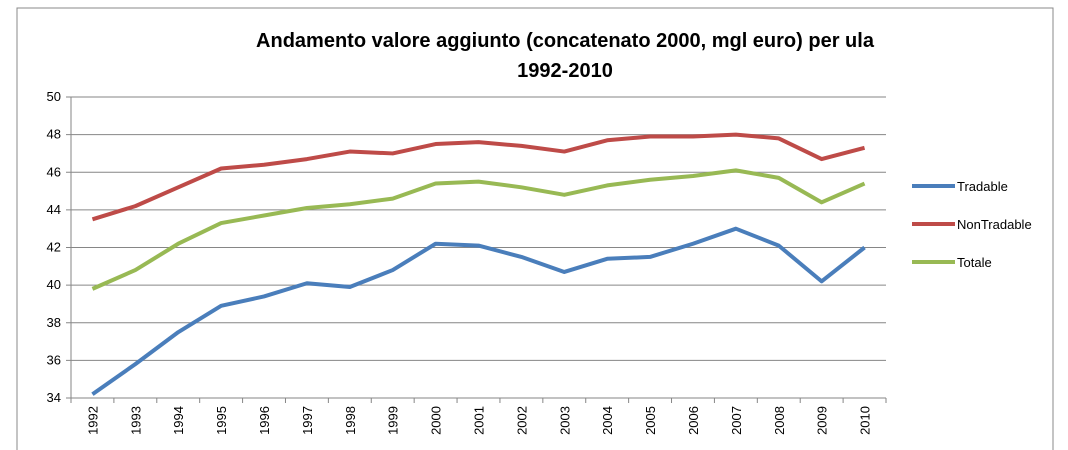  What do you see at coordinates (54, 209) in the screenshot?
I see `y-tick-label: 44` at bounding box center [54, 209].